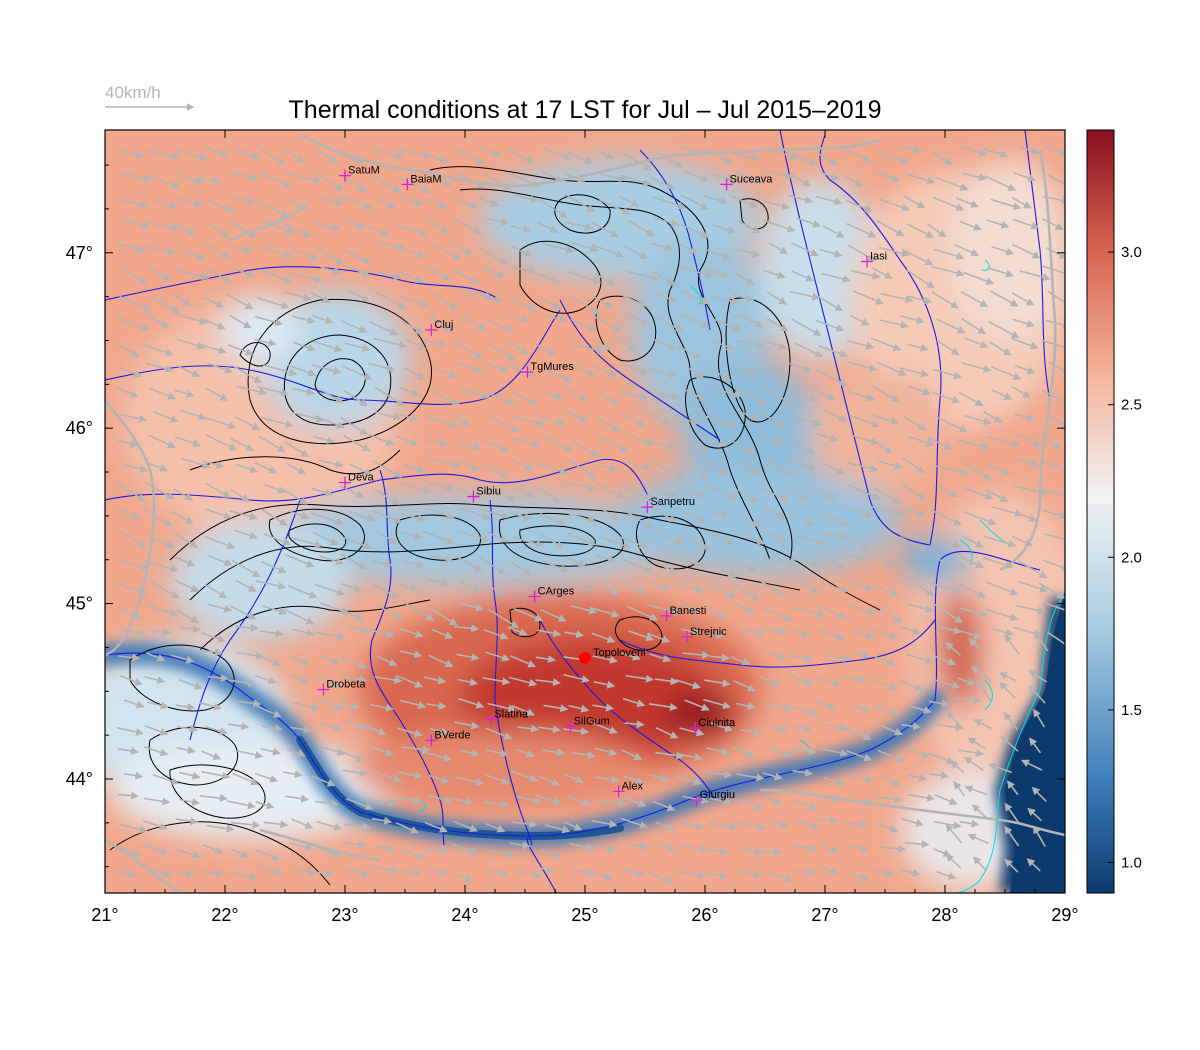 This screenshot has width=1200, height=1050. Describe the element at coordinates (556, 592) in the screenshot. I see `city-label: CArges` at that location.